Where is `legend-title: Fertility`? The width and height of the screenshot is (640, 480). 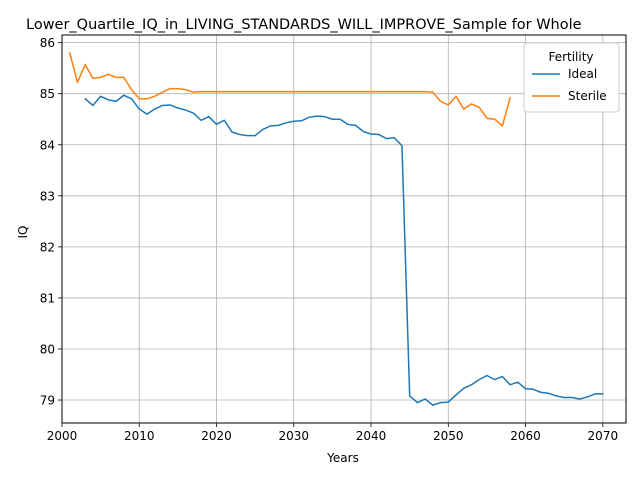 legend-title: Fertility is located at coordinates (570, 57).